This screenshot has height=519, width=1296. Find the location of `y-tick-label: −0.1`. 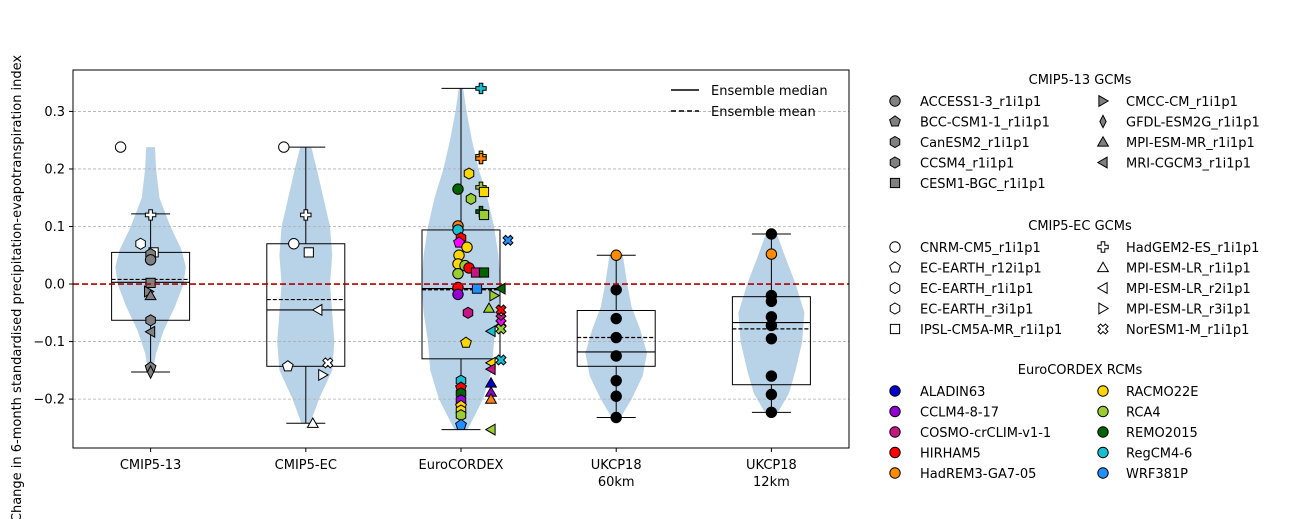

y-tick-label: −0.1 is located at coordinates (49, 342).